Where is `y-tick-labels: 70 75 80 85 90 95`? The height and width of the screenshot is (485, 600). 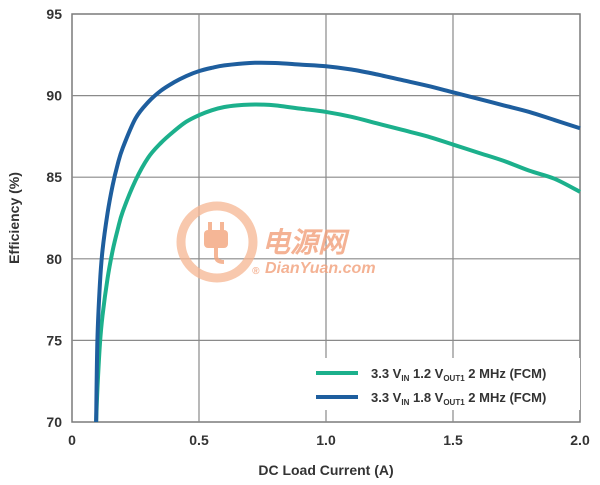 y-tick-labels: 70 75 80 85 90 95 is located at coordinates (54, 218).